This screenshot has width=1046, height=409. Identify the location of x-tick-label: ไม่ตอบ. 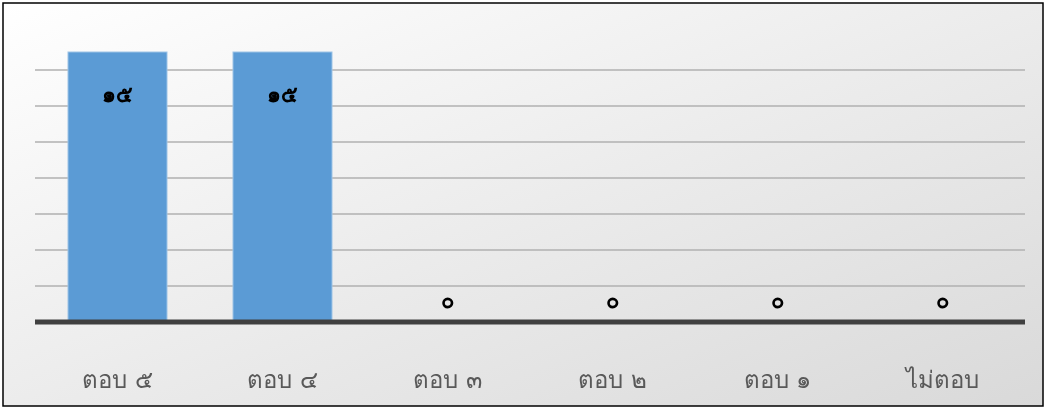
(941, 380).